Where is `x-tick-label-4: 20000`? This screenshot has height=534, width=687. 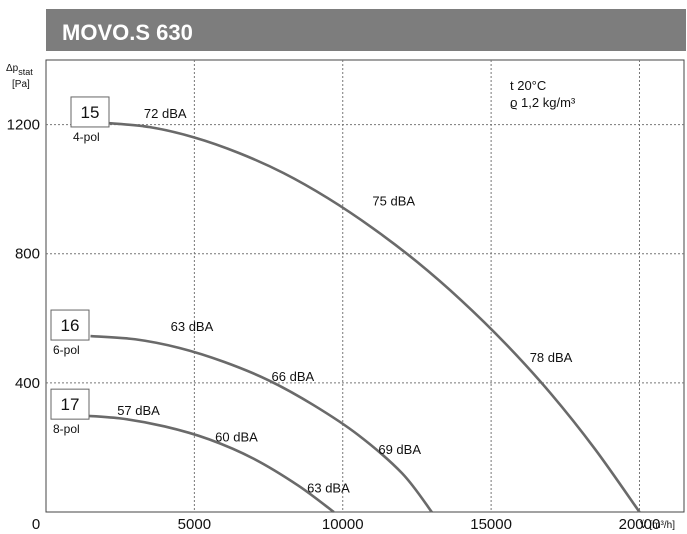
x-tick-label-4: 20000 is located at coordinates (640, 524).